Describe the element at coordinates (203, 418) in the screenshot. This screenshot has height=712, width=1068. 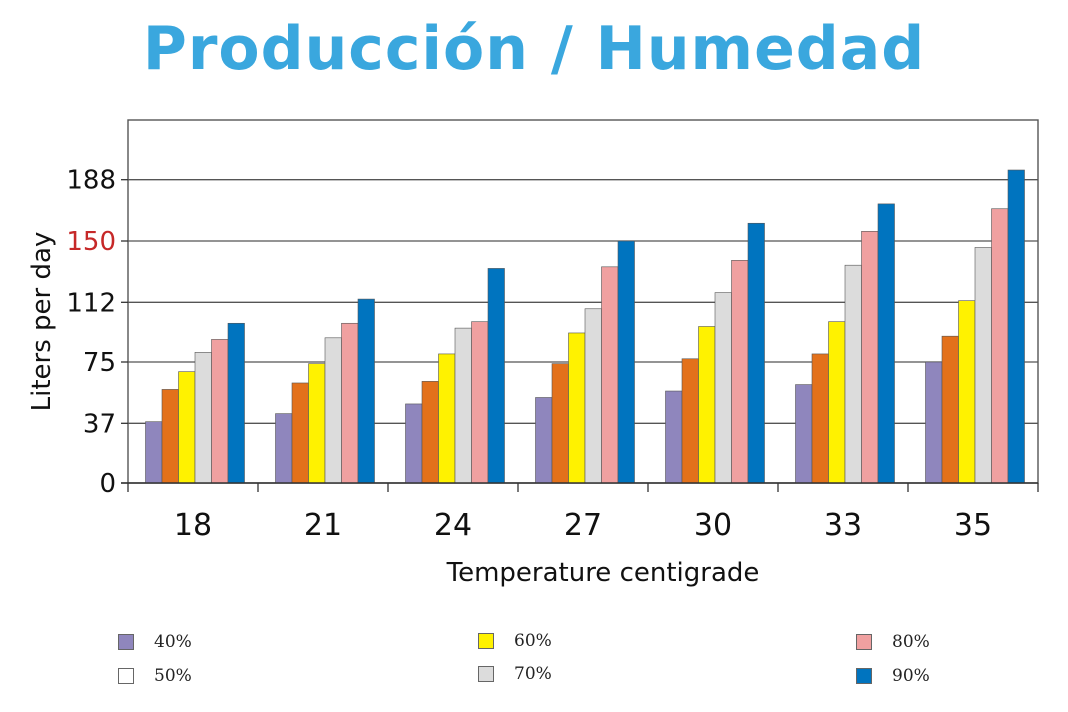
I see `bar-18-70pct` at that location.